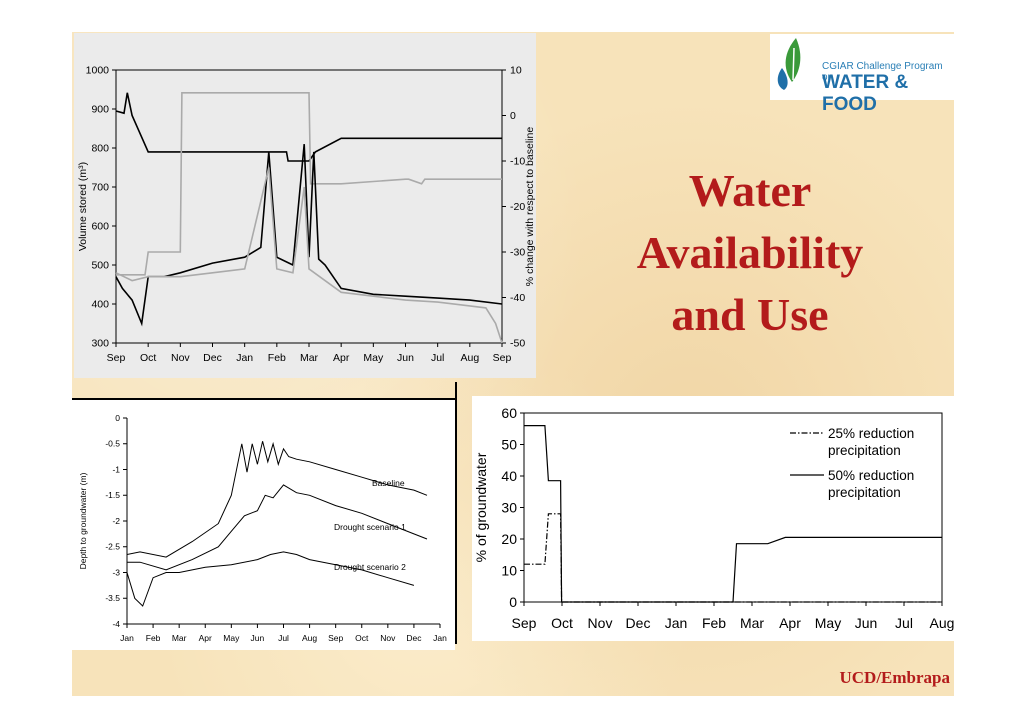 The height and width of the screenshot is (728, 1030). What do you see at coordinates (516, 71) in the screenshot?
I see `y2-tick-label: 10` at bounding box center [516, 71].